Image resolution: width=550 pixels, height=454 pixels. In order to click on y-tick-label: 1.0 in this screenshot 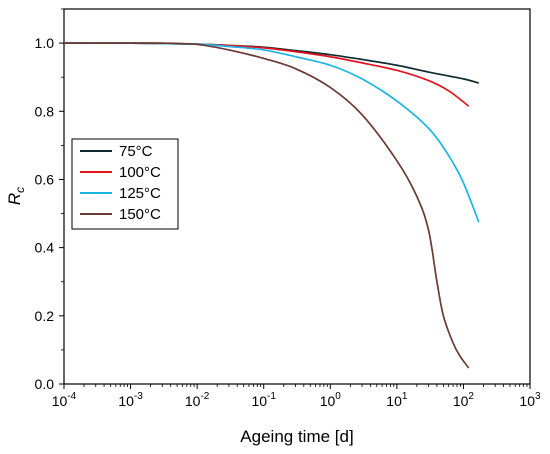, I will do `click(45, 43)`.